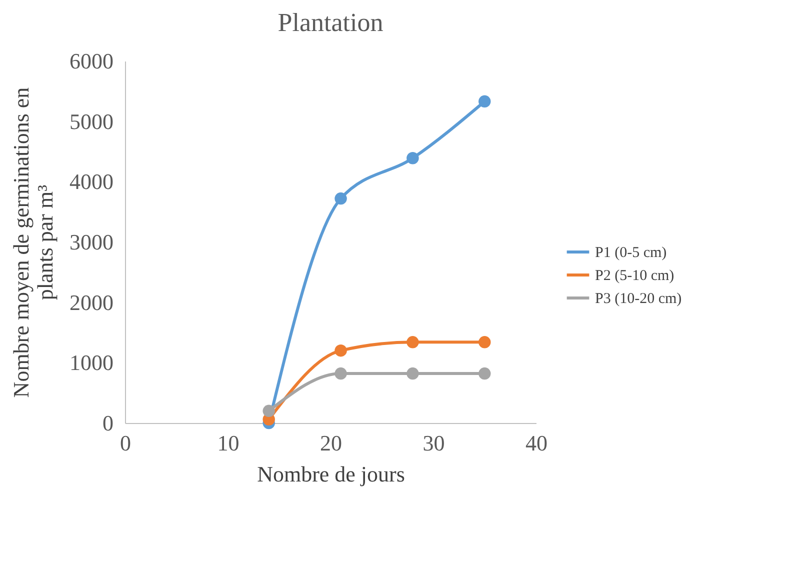 The height and width of the screenshot is (563, 808). Describe the element at coordinates (433, 443) in the screenshot. I see `x-tick-label: 30` at that location.